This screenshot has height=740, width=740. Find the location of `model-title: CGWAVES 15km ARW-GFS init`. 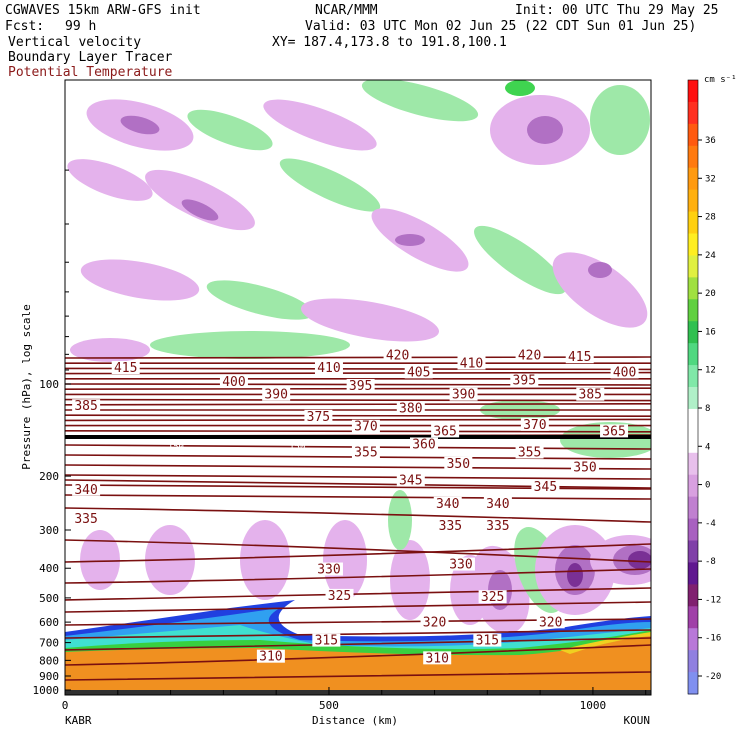

model-title: CGWAVES 15km ARW-GFS init is located at coordinates (103, 10).